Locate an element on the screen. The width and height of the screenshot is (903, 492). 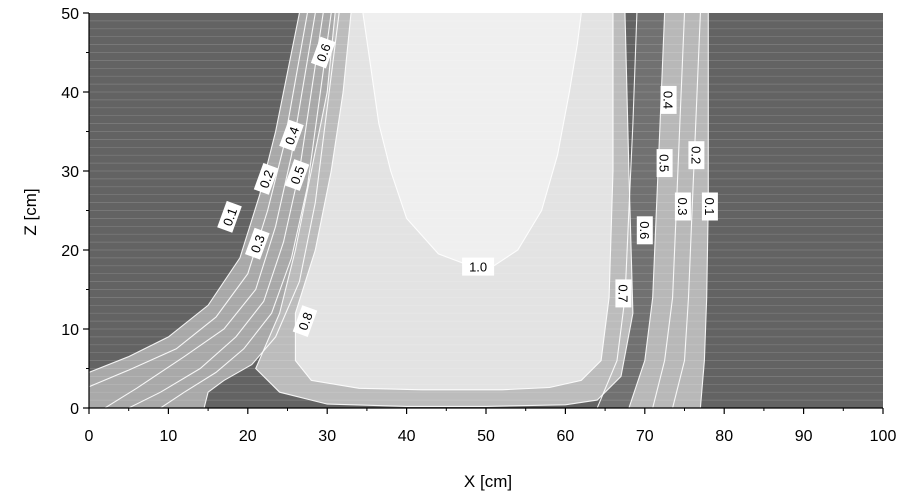
contour-label-text: 1.0 is located at coordinates (478, 267).